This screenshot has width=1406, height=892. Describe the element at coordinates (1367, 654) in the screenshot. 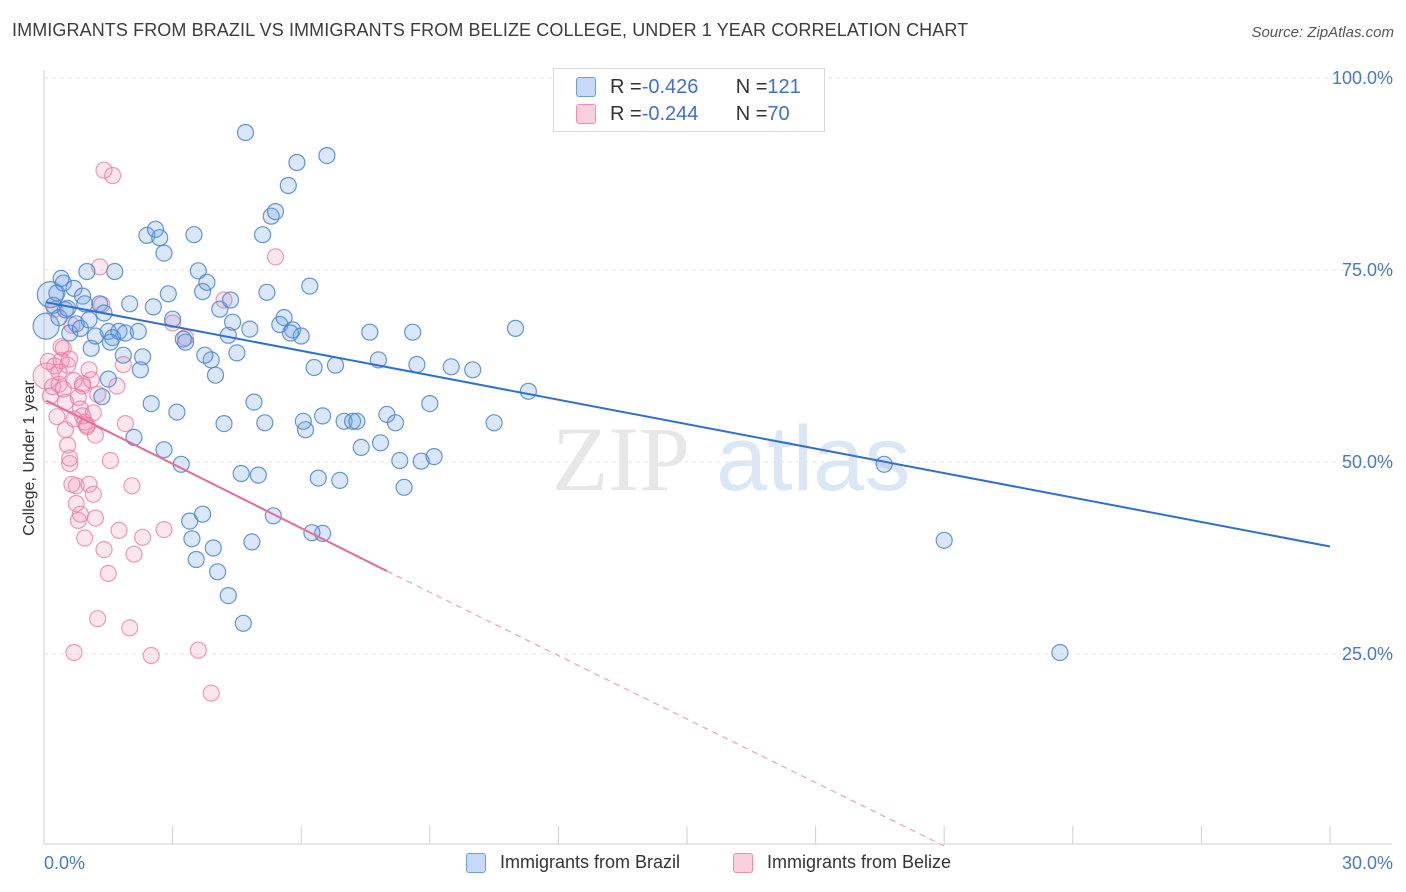

I see `y-tick-label: 25.0%` at that location.